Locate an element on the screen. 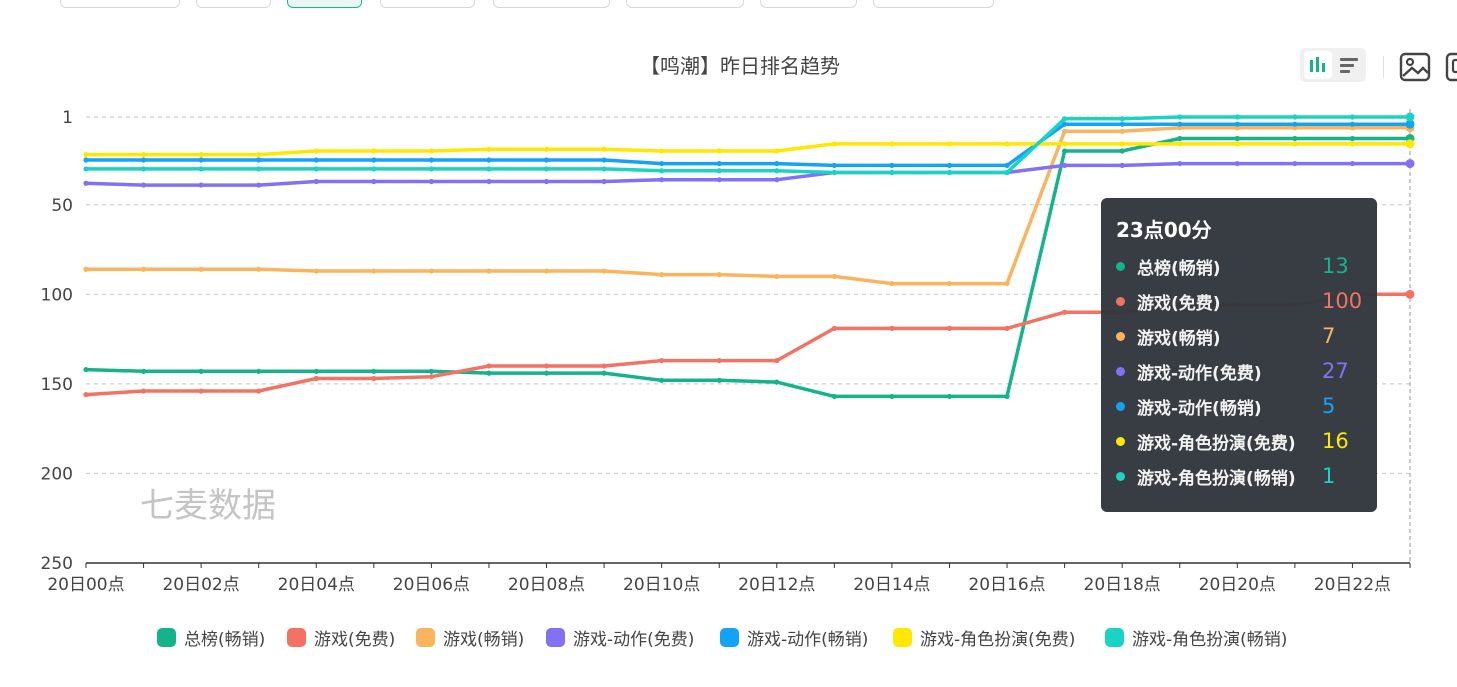 The width and height of the screenshot is (1457, 687). legend-item: 游戏(畅销) is located at coordinates (470, 637).